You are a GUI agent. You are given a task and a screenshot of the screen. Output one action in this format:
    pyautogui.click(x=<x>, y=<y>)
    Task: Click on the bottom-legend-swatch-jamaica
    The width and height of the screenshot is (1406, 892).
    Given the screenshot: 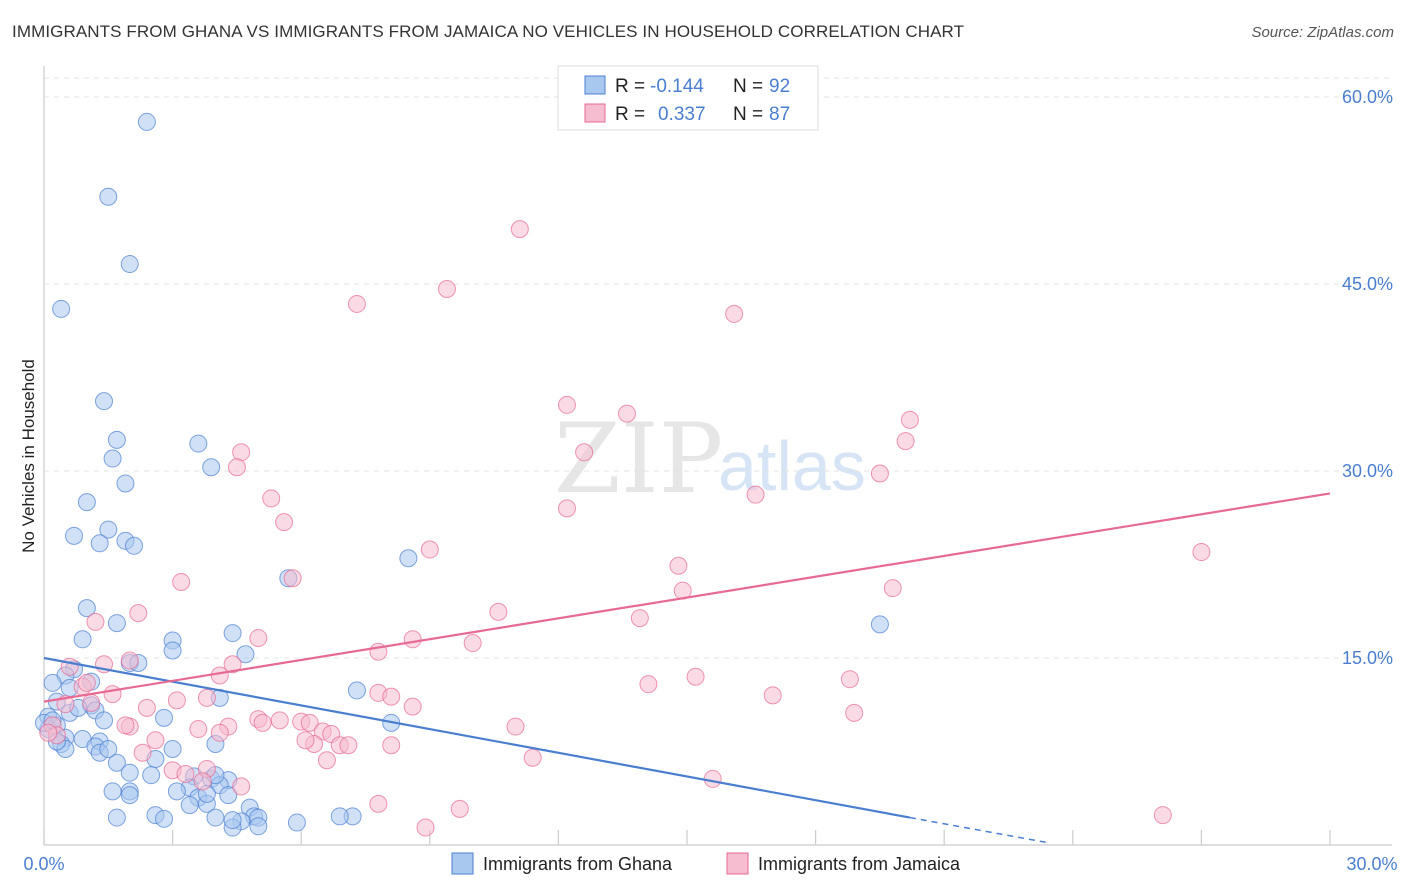 What is the action you would take?
    pyautogui.click(x=737, y=863)
    